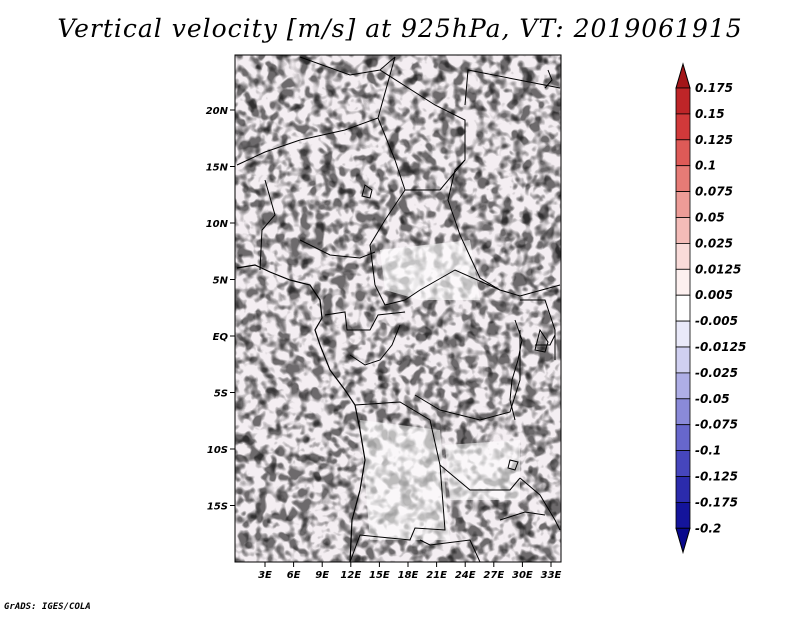 This screenshot has width=800, height=618. I want to click on lat-label: 10S, so click(217, 450).